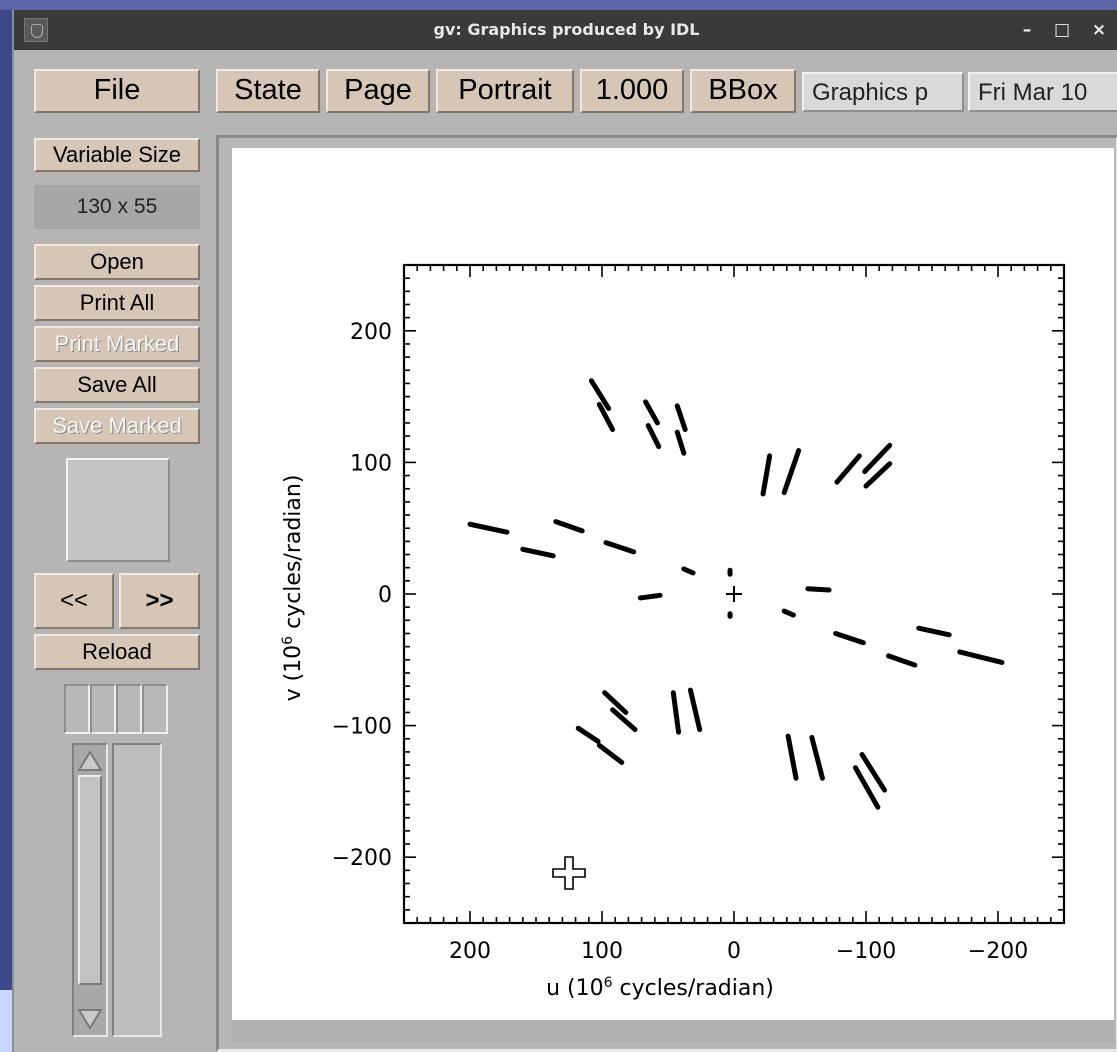 The width and height of the screenshot is (1117, 1052). What do you see at coordinates (293, 588) in the screenshot?
I see `y-axis-label: v (106 cycles/radian)` at bounding box center [293, 588].